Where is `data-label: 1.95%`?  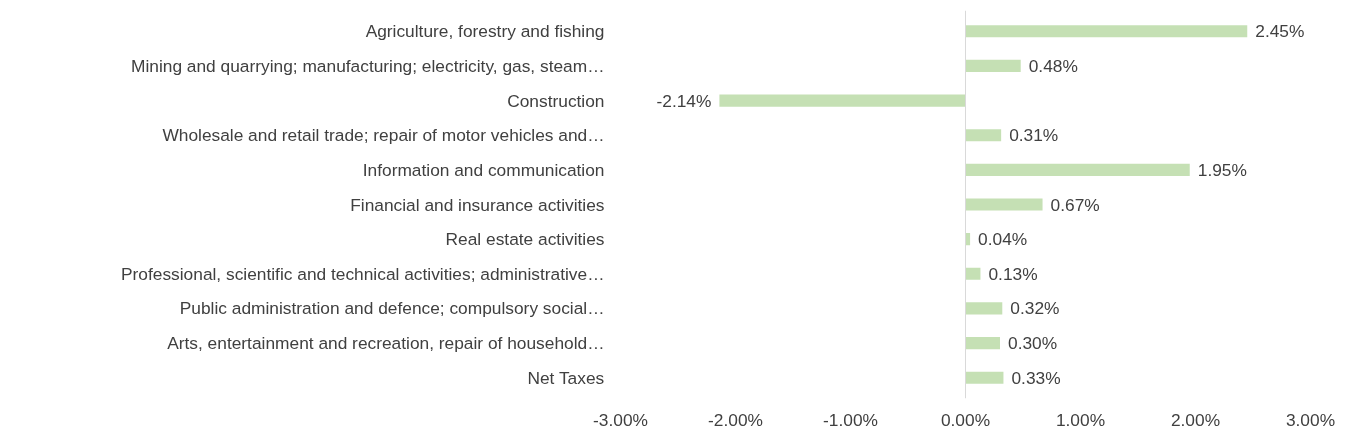
data-label: 1.95% is located at coordinates (1222, 169).